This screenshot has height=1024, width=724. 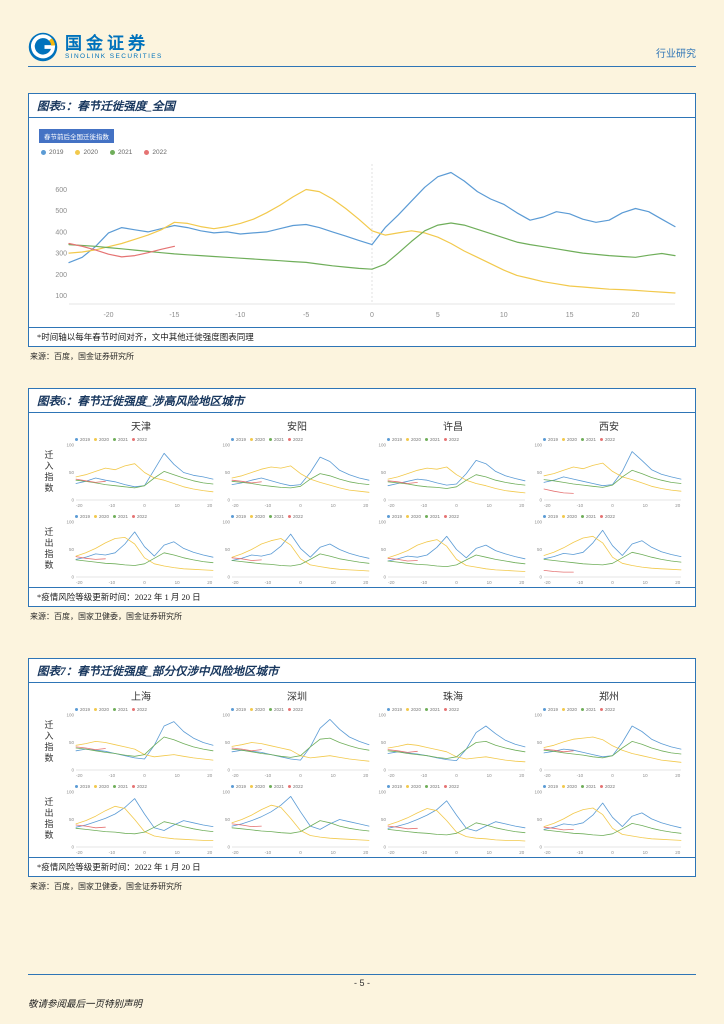 I want to click on fig5-legend: 2019 2020 2021 2022, so click(x=363, y=152).